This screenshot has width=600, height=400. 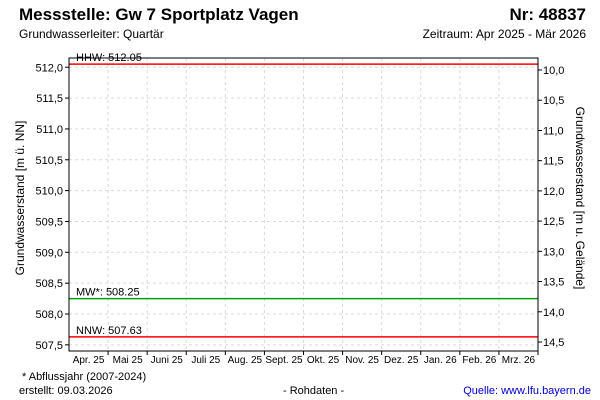 I want to click on y-tick-label-right: 12,5, so click(x=553, y=222).